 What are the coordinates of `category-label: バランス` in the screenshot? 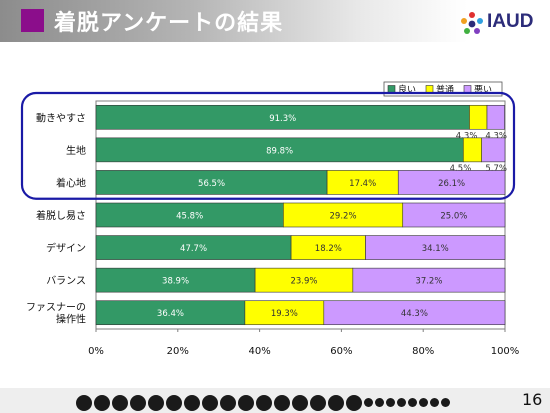 It's located at (66, 281).